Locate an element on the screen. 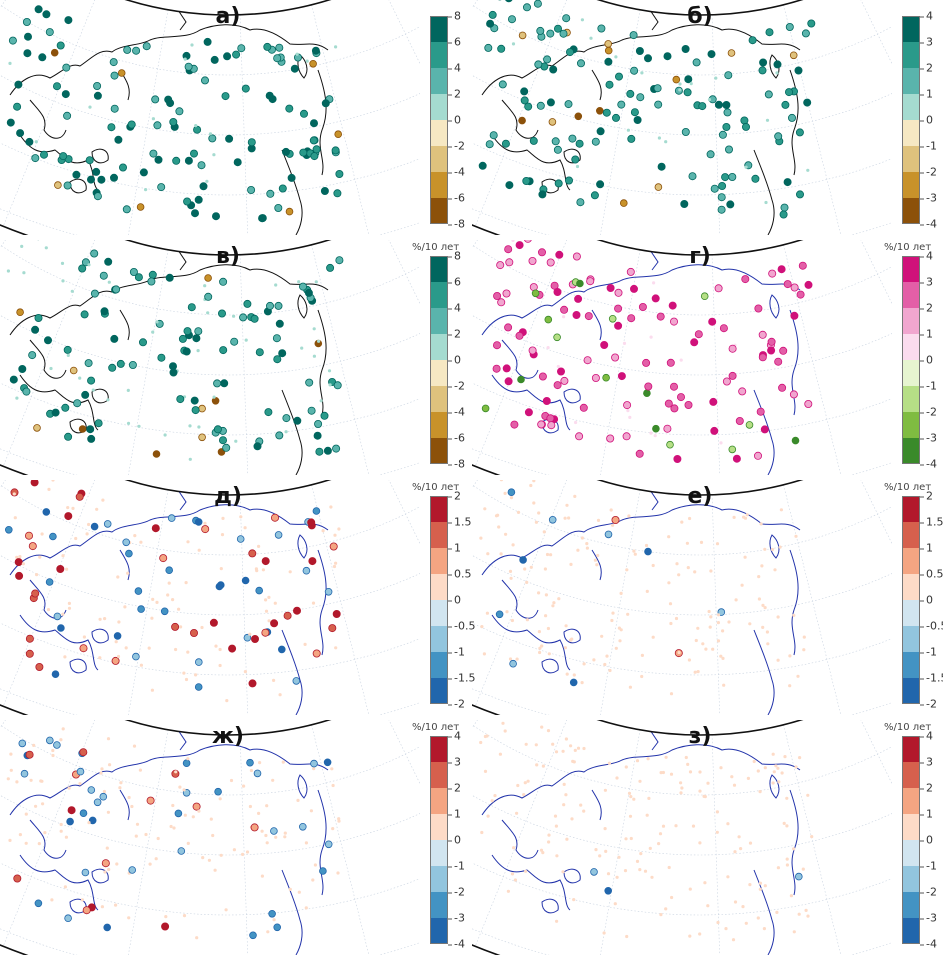 Image resolution: width=943 pixels, height=957 pixels. map-panel-z: з) %/10 лет 4 3 2 1 0 -1 -2 -3 -4 is located at coordinates (707, 837).